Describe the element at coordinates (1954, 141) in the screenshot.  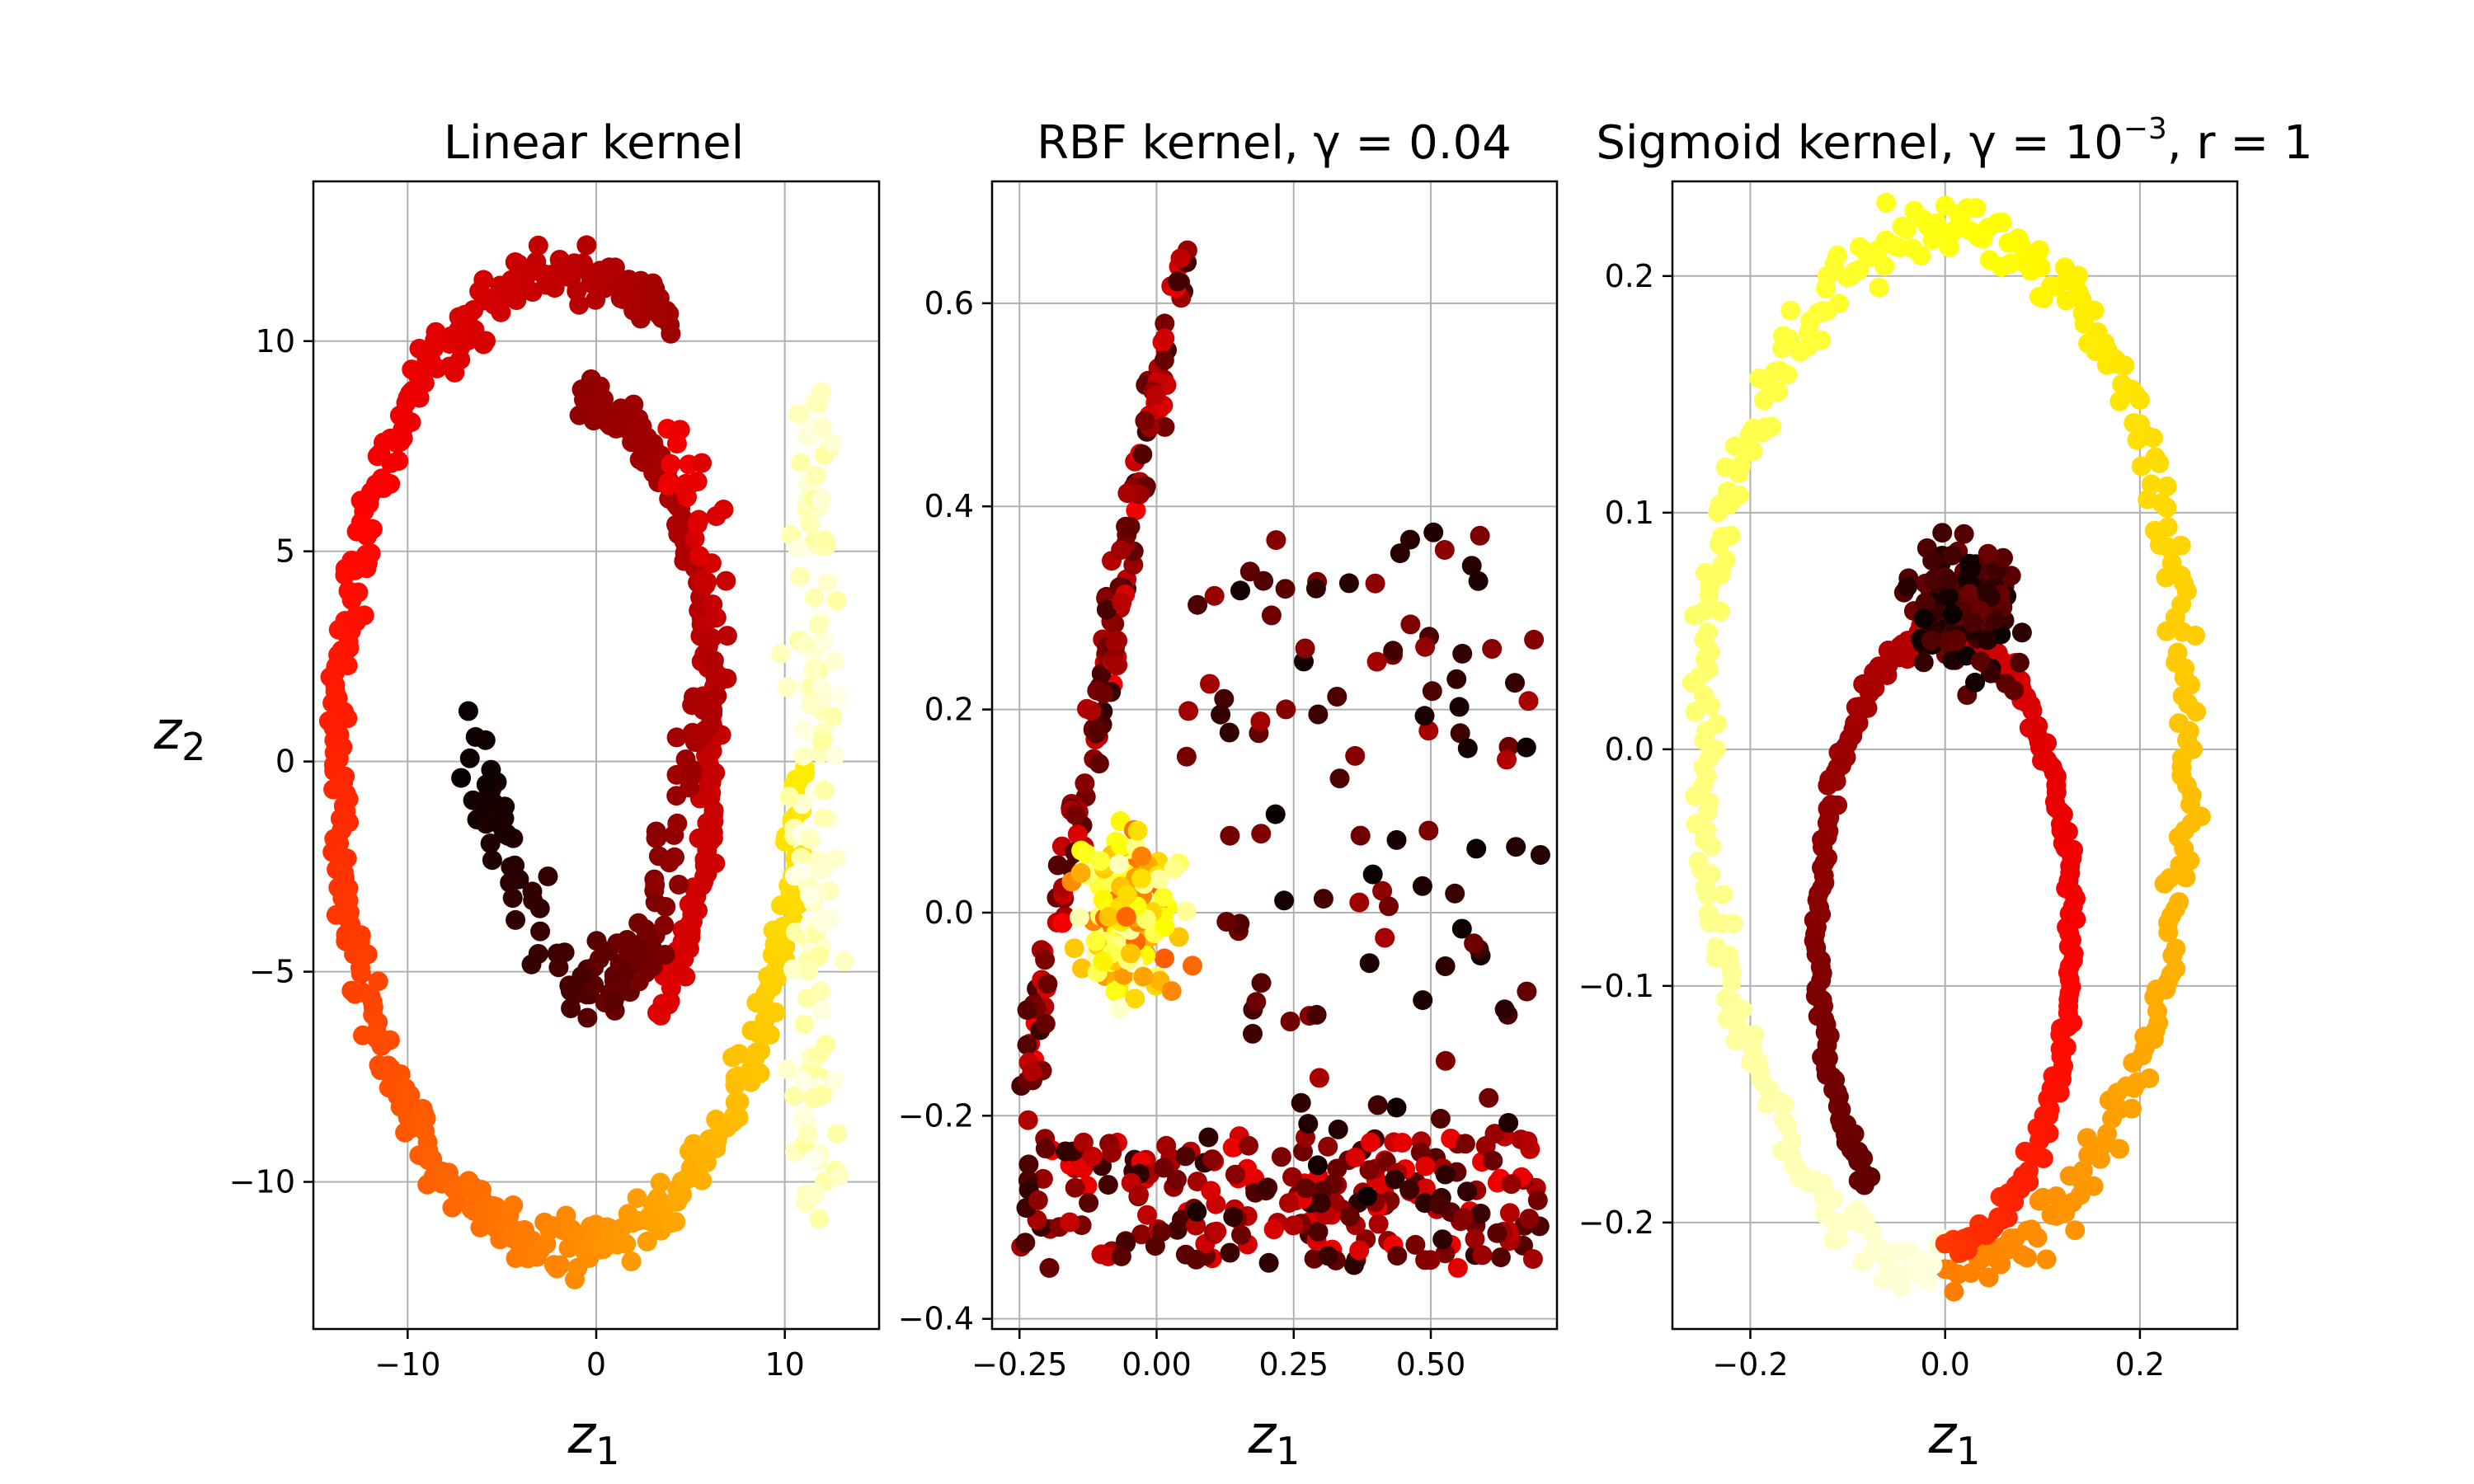
I see `panel-title: Sigmoid kernel, γ = 10−3, r = 1` at that location.